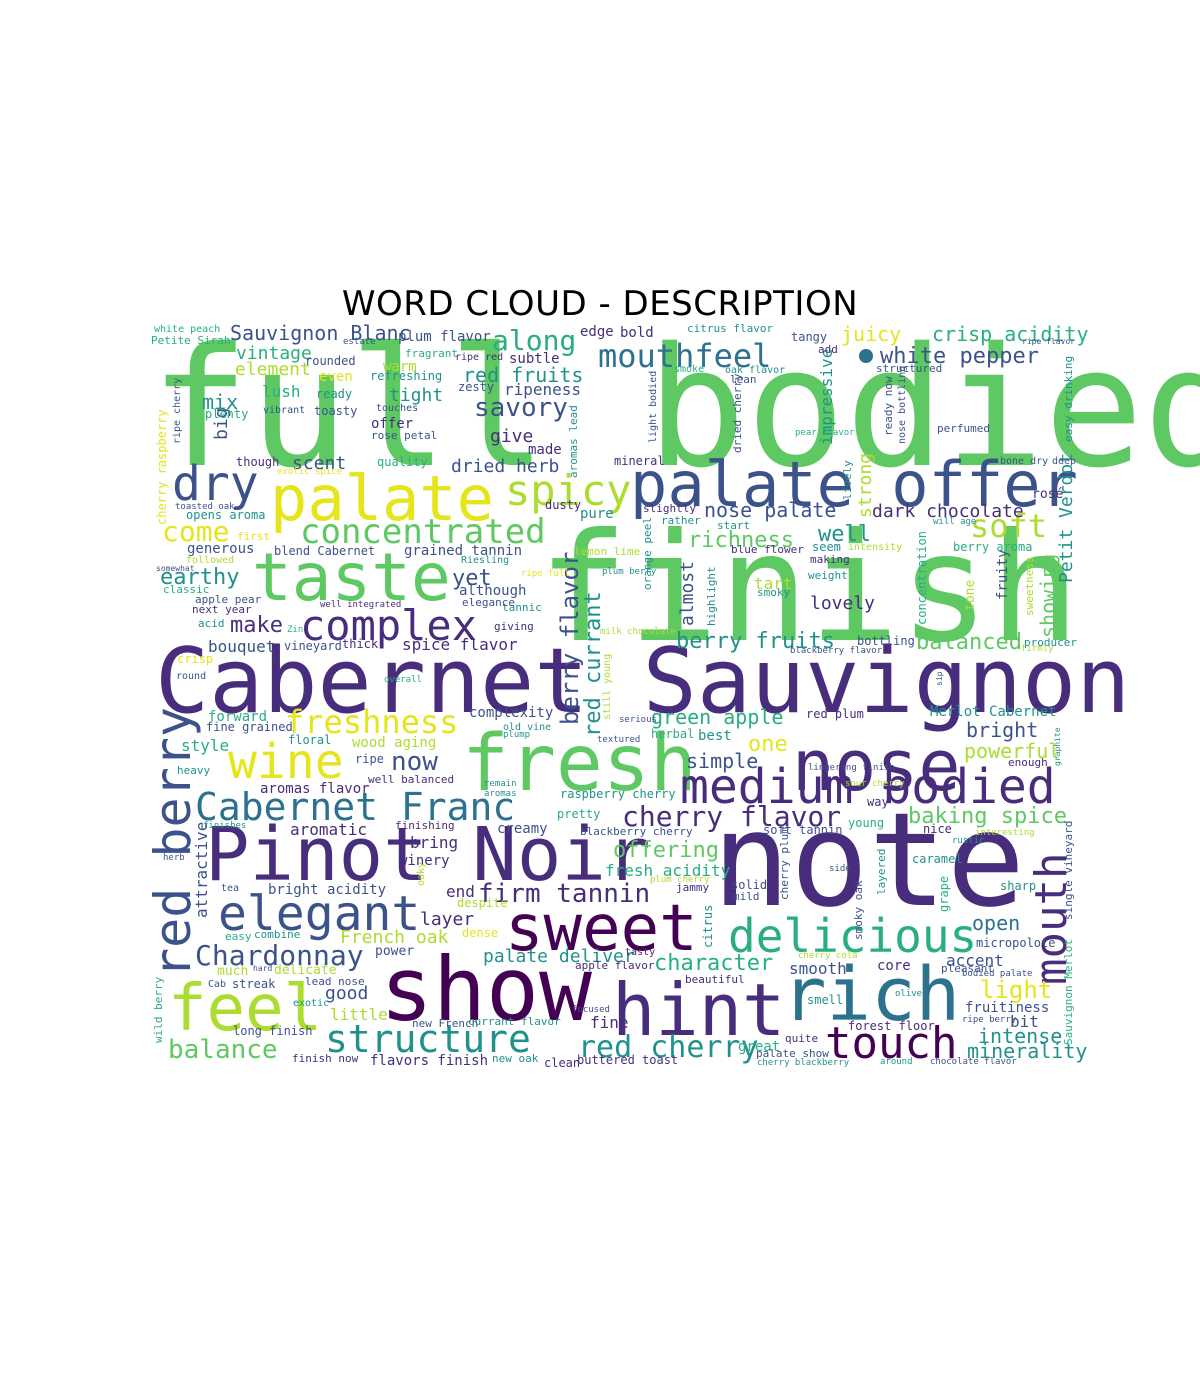 This screenshot has height=1400, width=1200. What do you see at coordinates (428, 1039) in the screenshot?
I see `word-structure: structure` at bounding box center [428, 1039].